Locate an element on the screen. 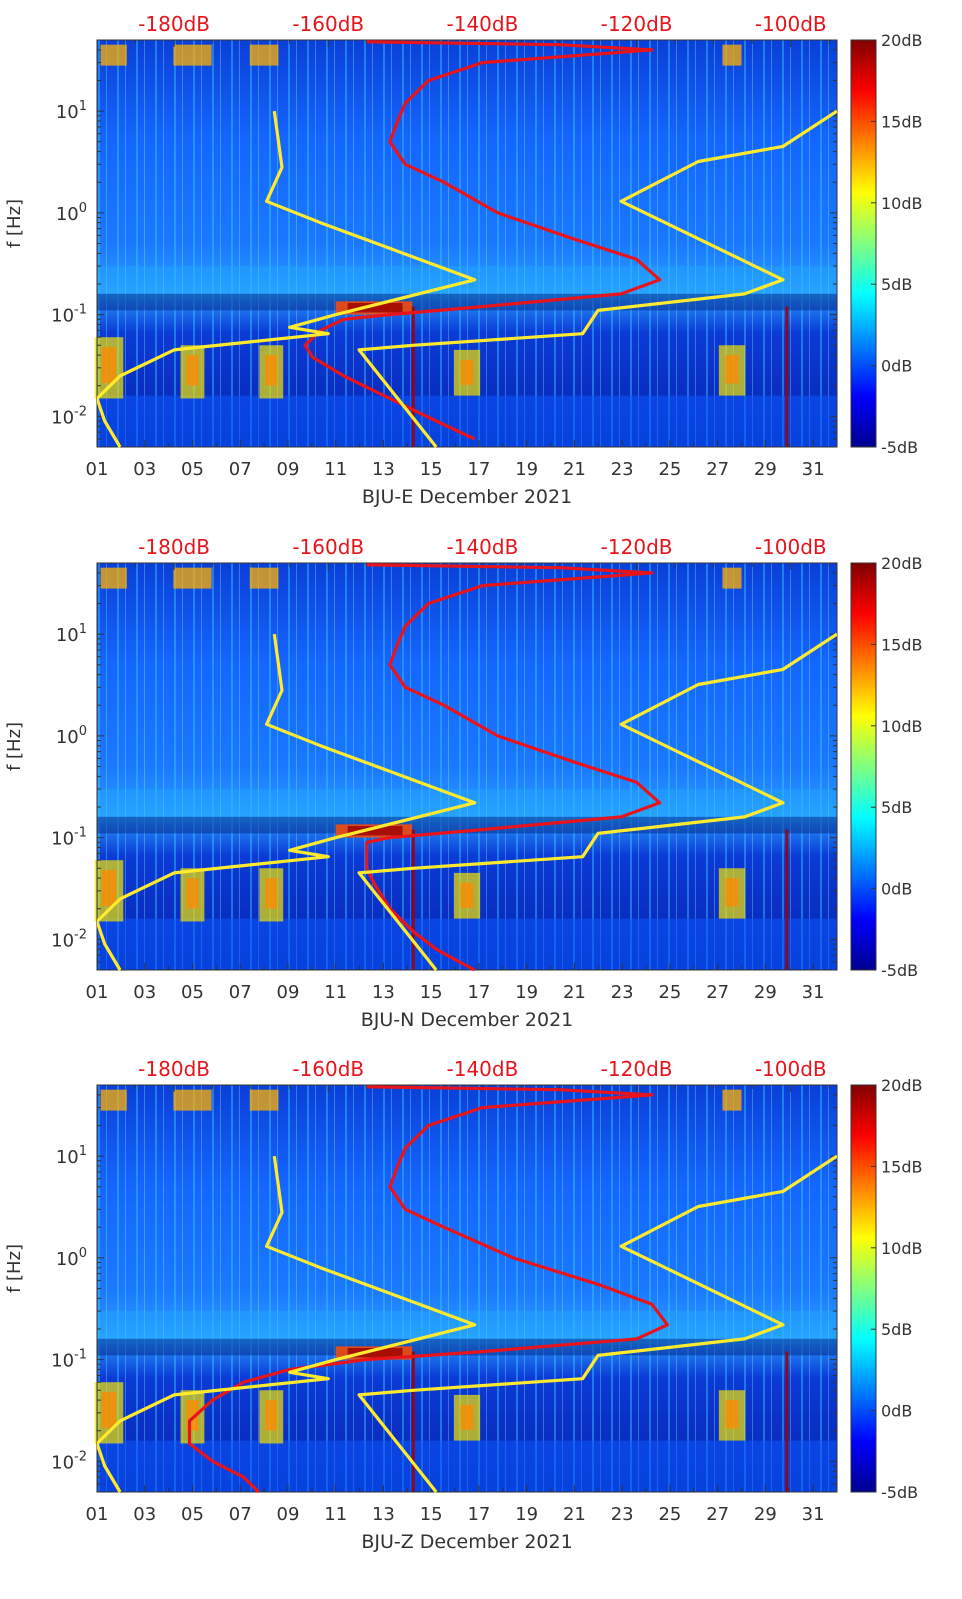 This screenshot has width=962, height=1599. x-tick-label: 03 is located at coordinates (144, 992).